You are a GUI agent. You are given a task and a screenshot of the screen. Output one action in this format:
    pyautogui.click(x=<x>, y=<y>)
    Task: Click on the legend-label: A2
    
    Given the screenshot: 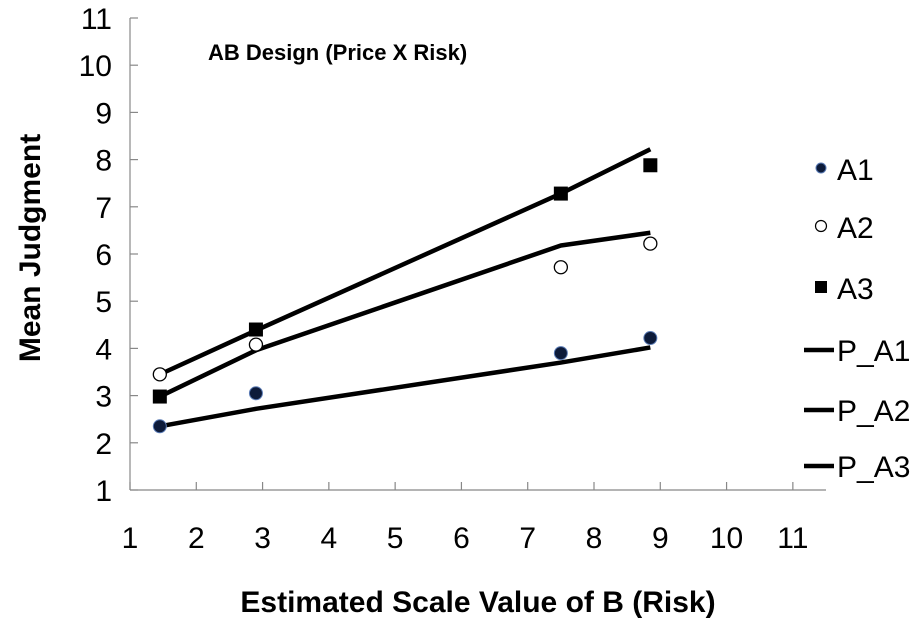 What is the action you would take?
    pyautogui.click(x=855, y=228)
    